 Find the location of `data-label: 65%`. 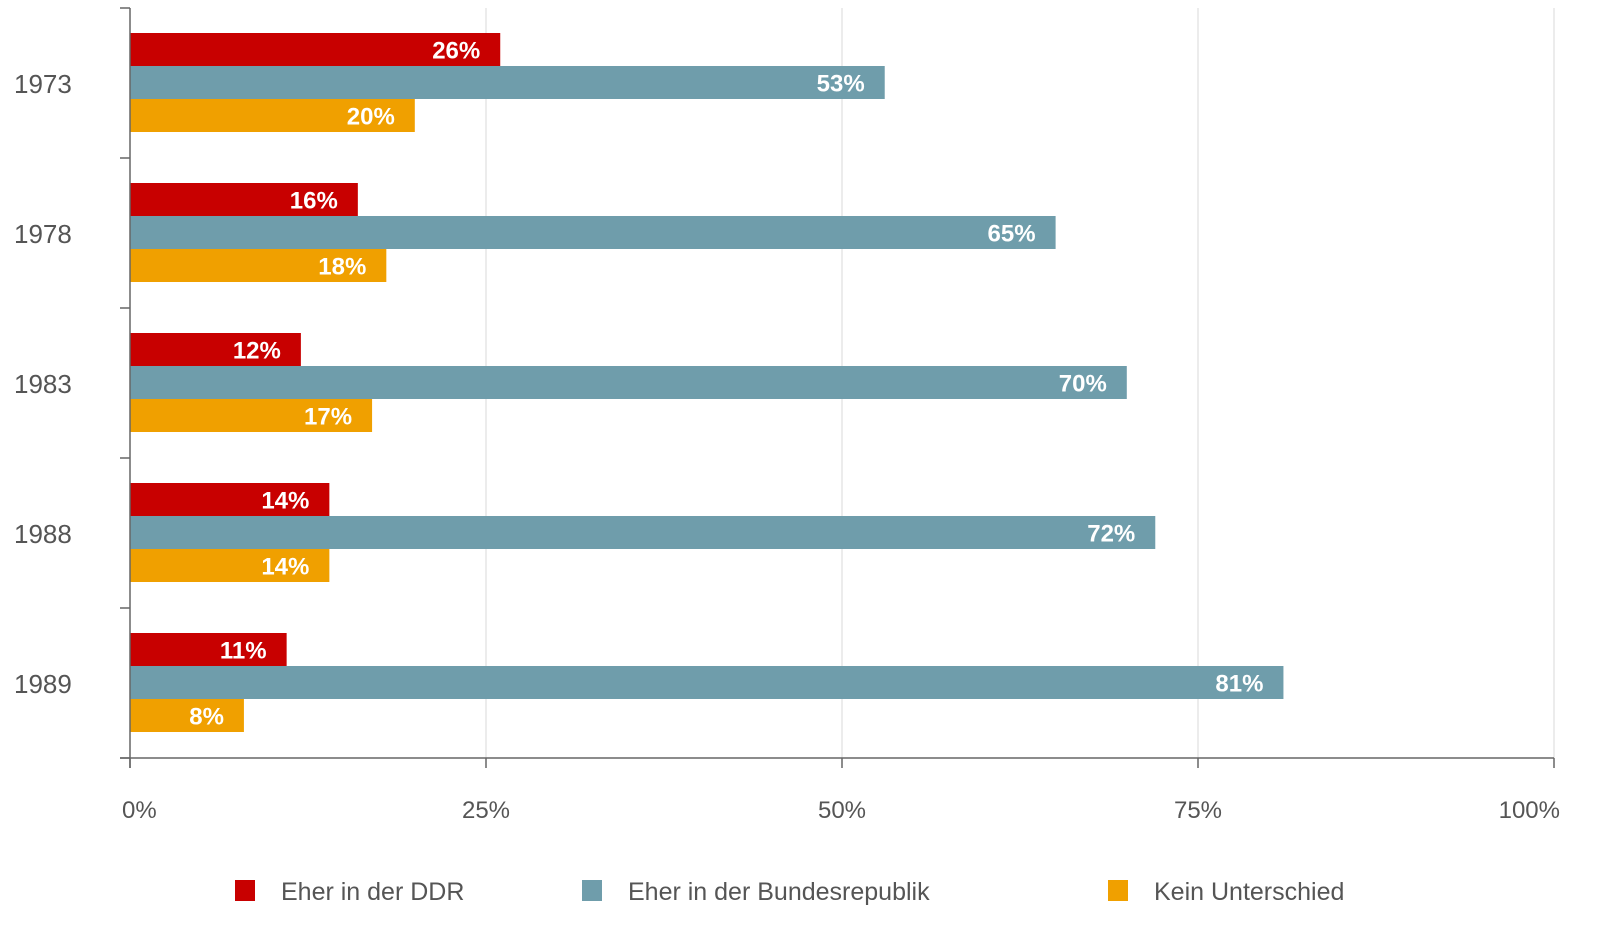

data-label: 65% is located at coordinates (1012, 234).